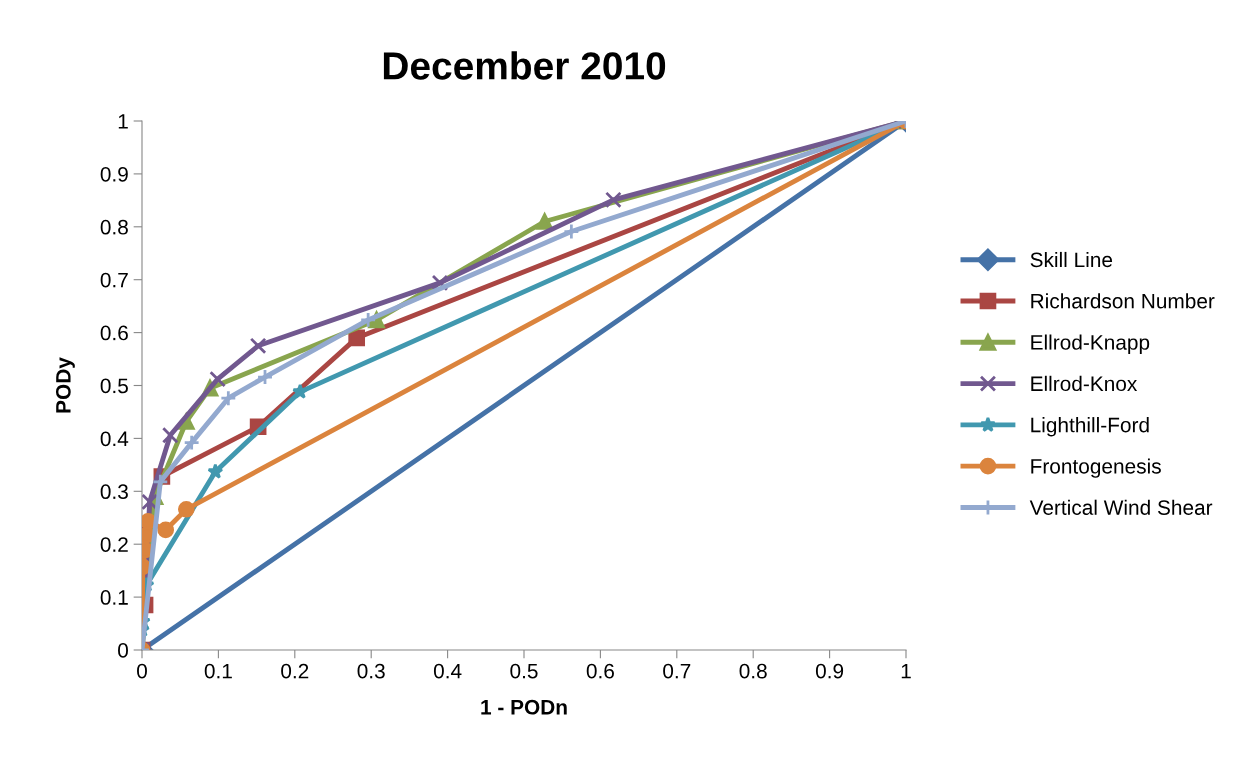 This screenshot has width=1252, height=770. What do you see at coordinates (1090, 427) in the screenshot?
I see `legend-label: Lighthill-Ford` at bounding box center [1090, 427].